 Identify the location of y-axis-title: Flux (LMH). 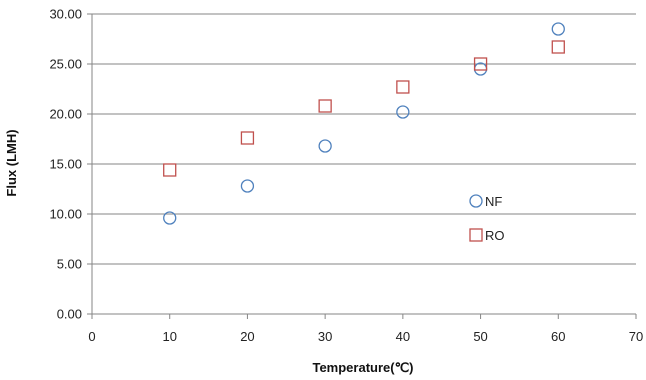
(11, 162).